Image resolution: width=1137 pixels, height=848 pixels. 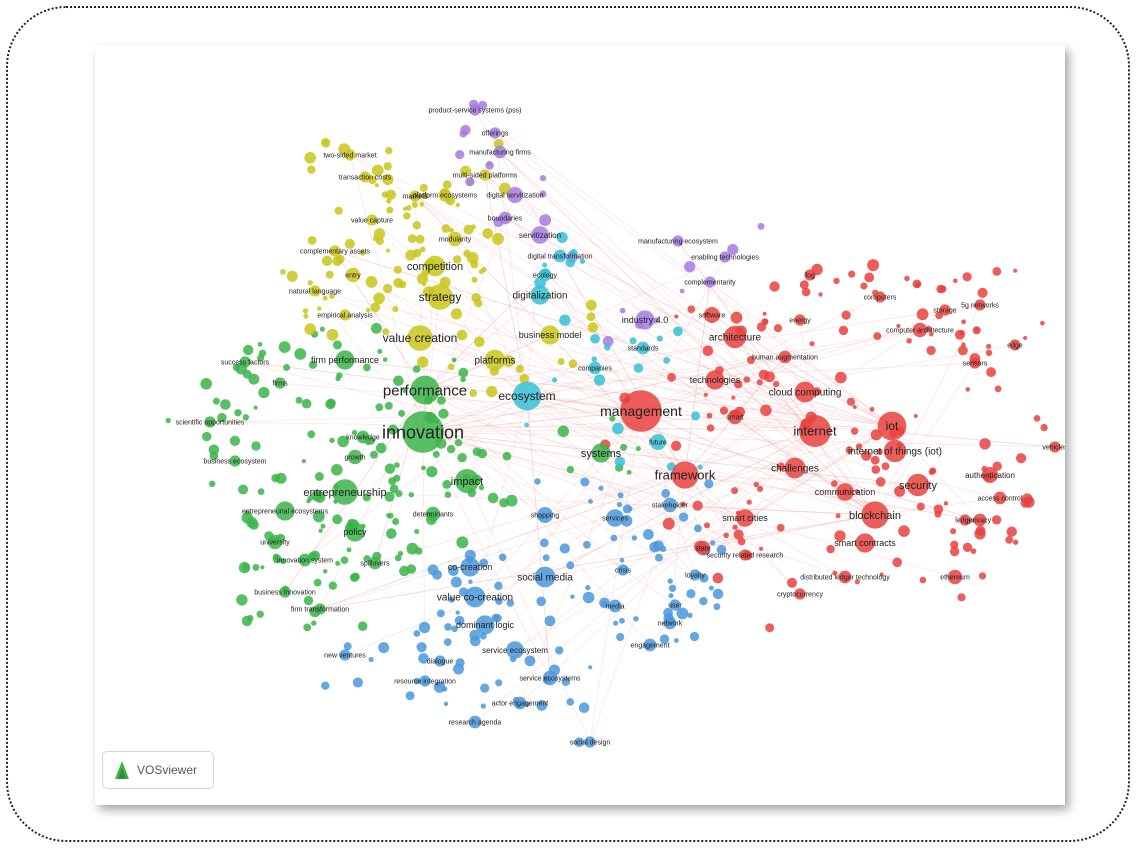 I want to click on node-label: computer architecture, so click(x=920, y=330).